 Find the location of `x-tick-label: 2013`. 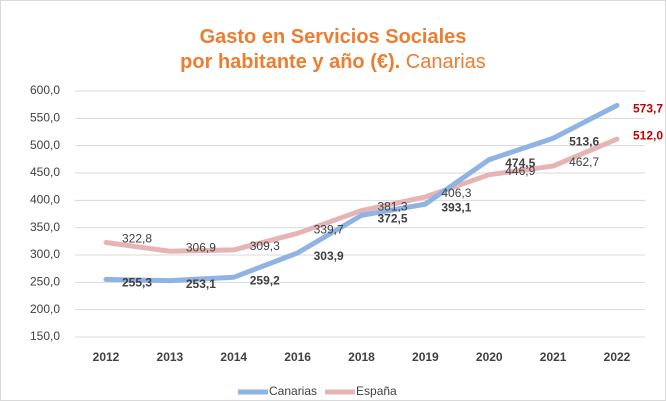

x-tick-label: 2013 is located at coordinates (170, 357).